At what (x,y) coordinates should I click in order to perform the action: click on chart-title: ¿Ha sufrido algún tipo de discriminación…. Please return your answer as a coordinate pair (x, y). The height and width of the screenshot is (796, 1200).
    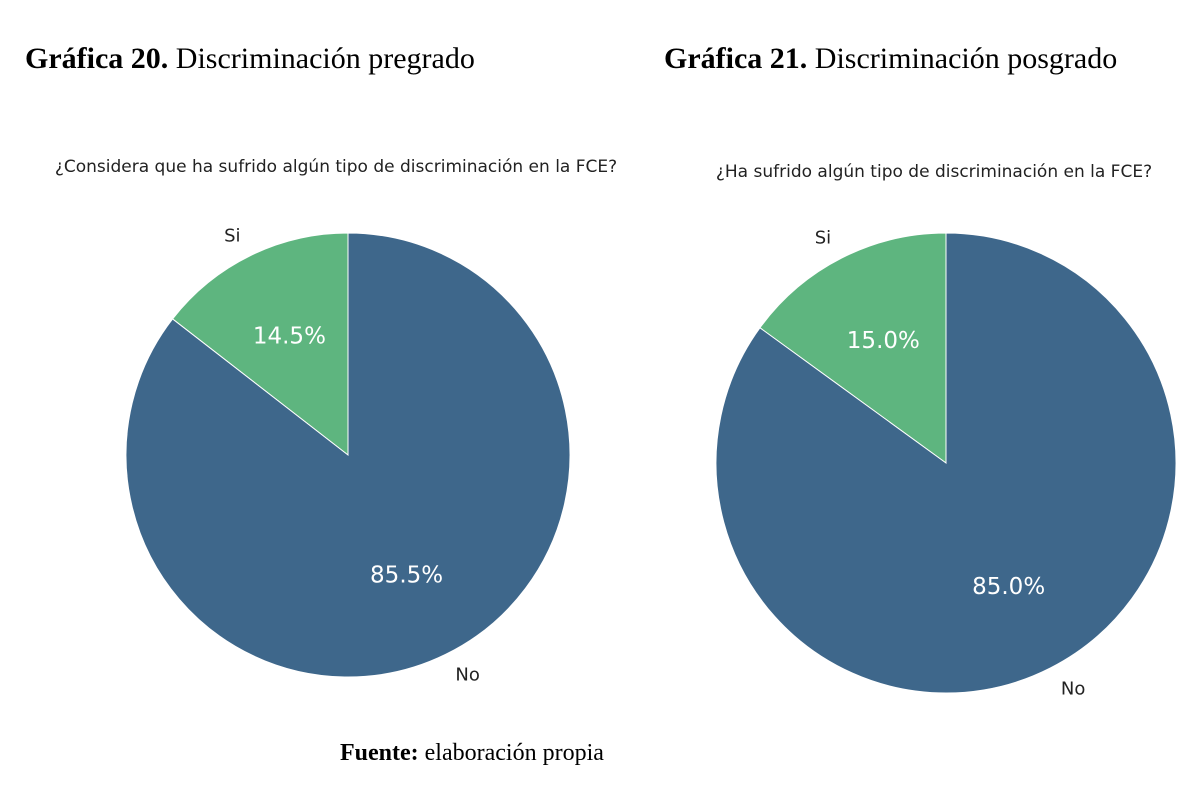
    Looking at the image, I should click on (934, 172).